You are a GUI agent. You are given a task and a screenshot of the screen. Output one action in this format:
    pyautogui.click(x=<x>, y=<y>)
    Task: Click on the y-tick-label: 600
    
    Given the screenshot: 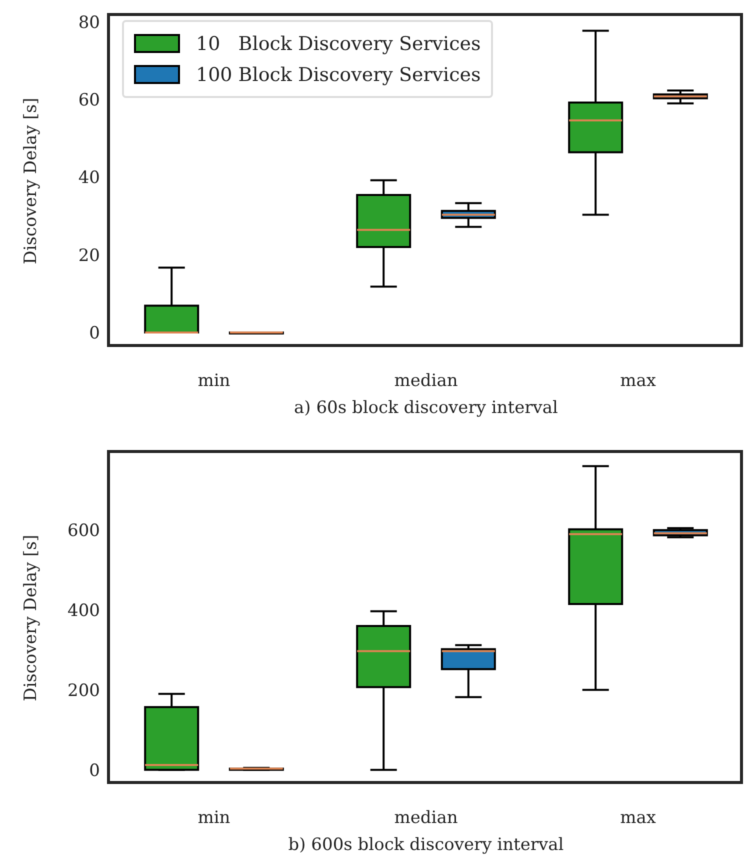 What is the action you would take?
    pyautogui.click(x=84, y=531)
    